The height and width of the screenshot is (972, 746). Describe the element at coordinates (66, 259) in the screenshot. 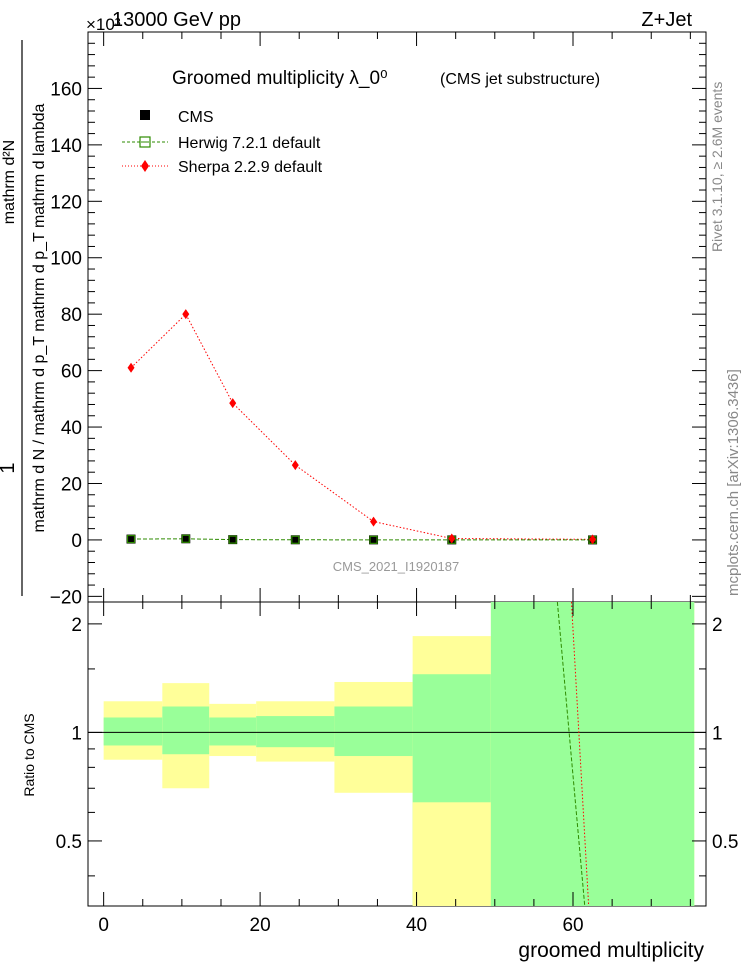

I see `main-ytick-label: 100` at that location.